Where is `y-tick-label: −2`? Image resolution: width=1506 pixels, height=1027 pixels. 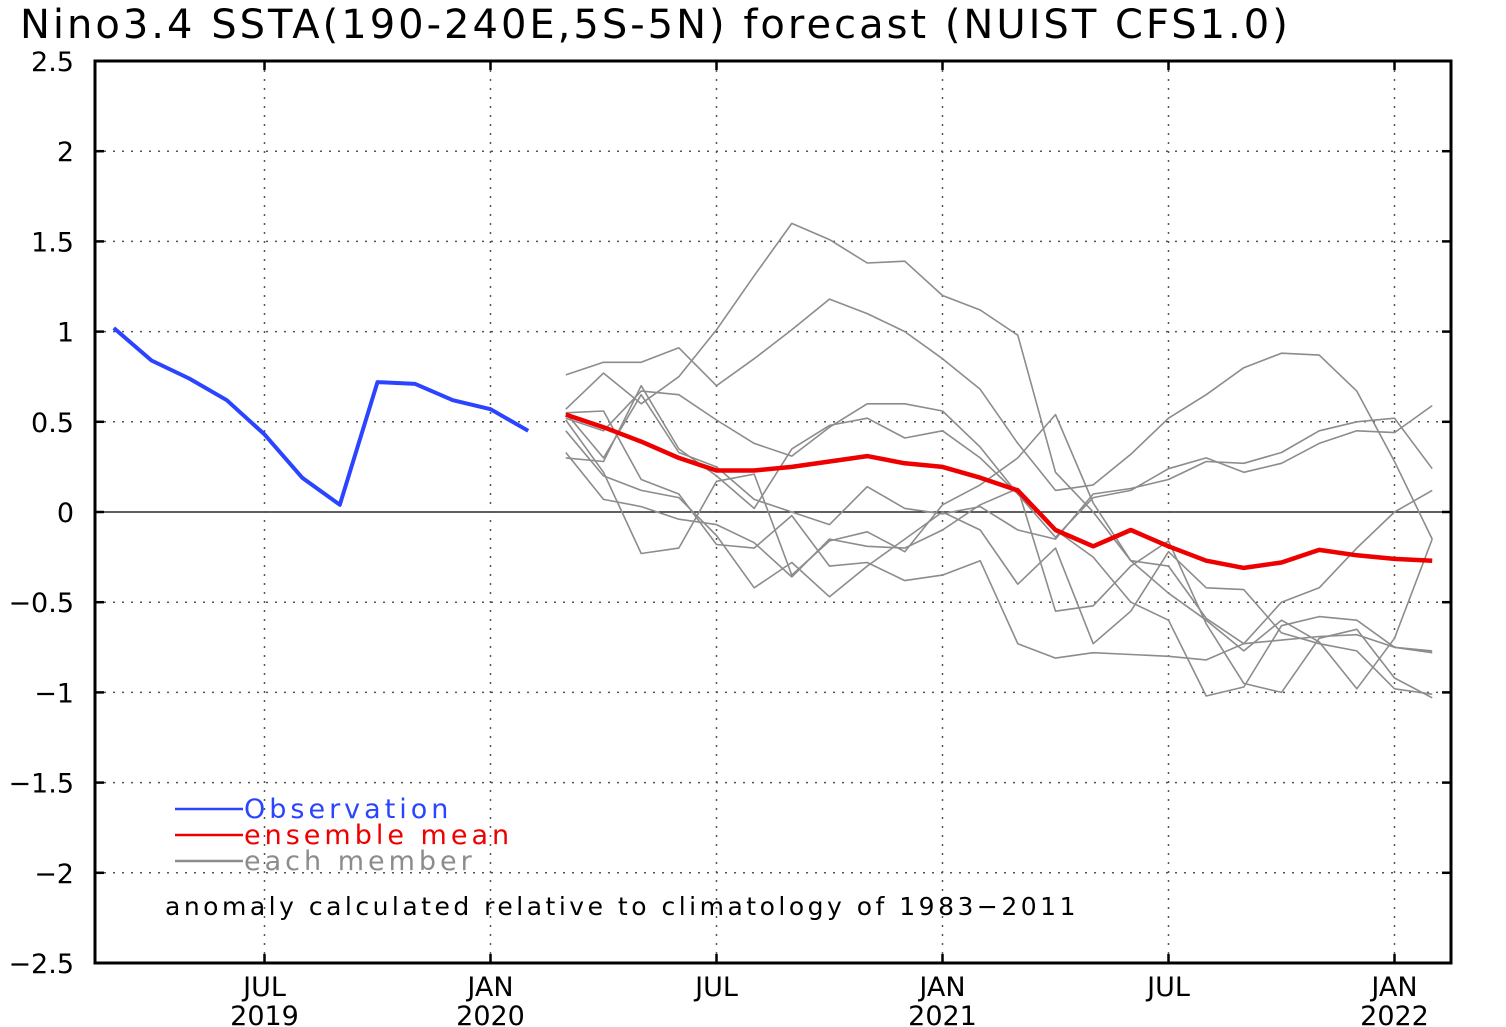 y-tick-label: −2 is located at coordinates (54, 874).